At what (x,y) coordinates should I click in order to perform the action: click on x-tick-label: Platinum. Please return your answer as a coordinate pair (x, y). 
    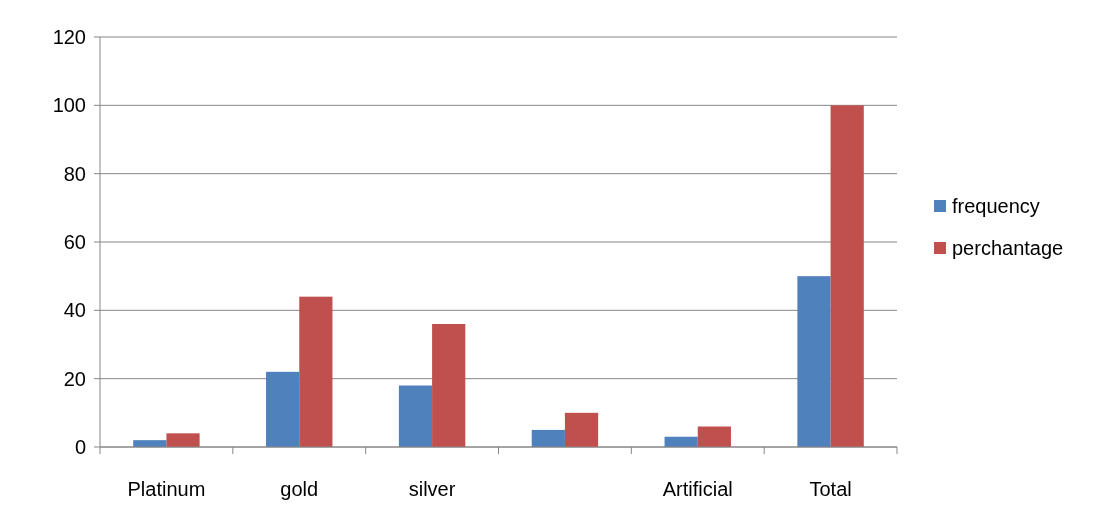
    Looking at the image, I should click on (166, 489).